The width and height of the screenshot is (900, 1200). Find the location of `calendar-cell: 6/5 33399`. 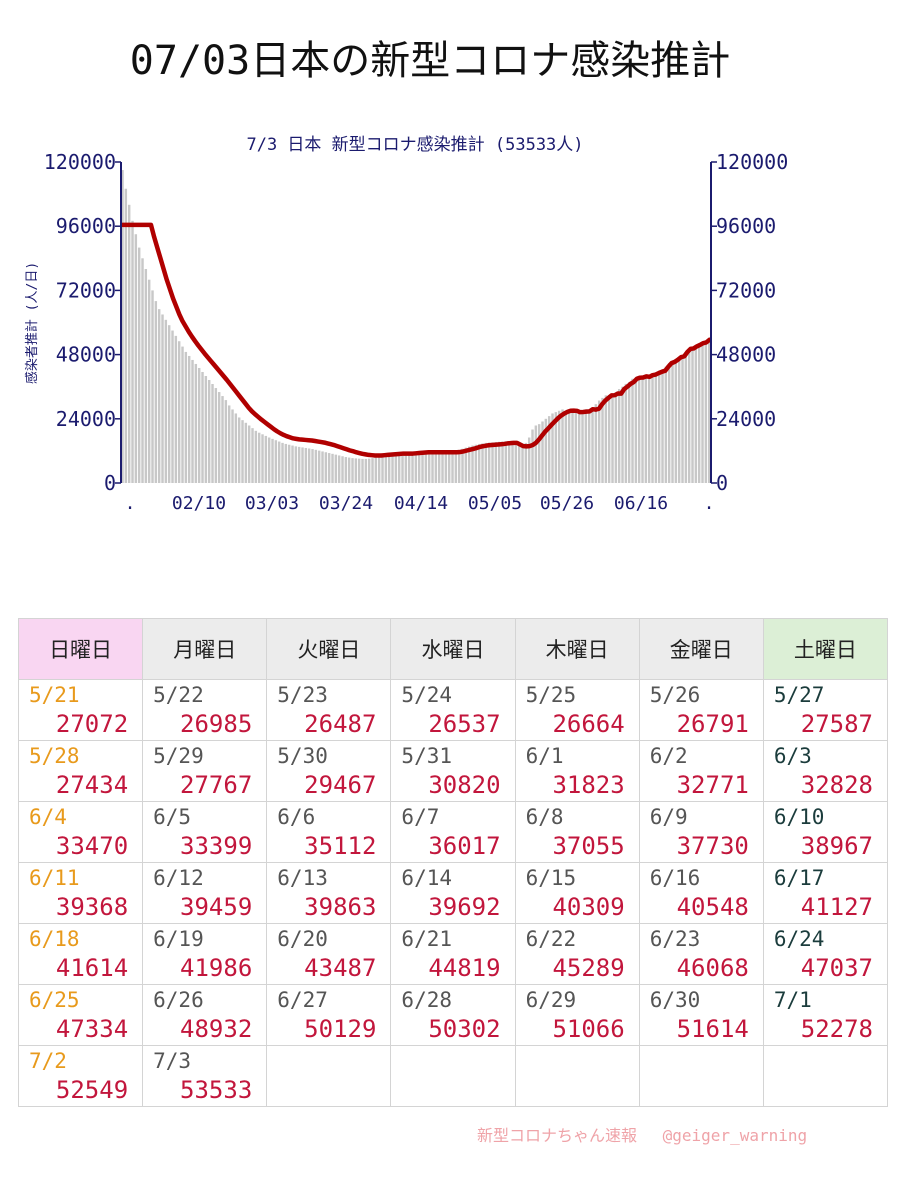

calendar-cell: 6/5 33399 is located at coordinates (205, 832).